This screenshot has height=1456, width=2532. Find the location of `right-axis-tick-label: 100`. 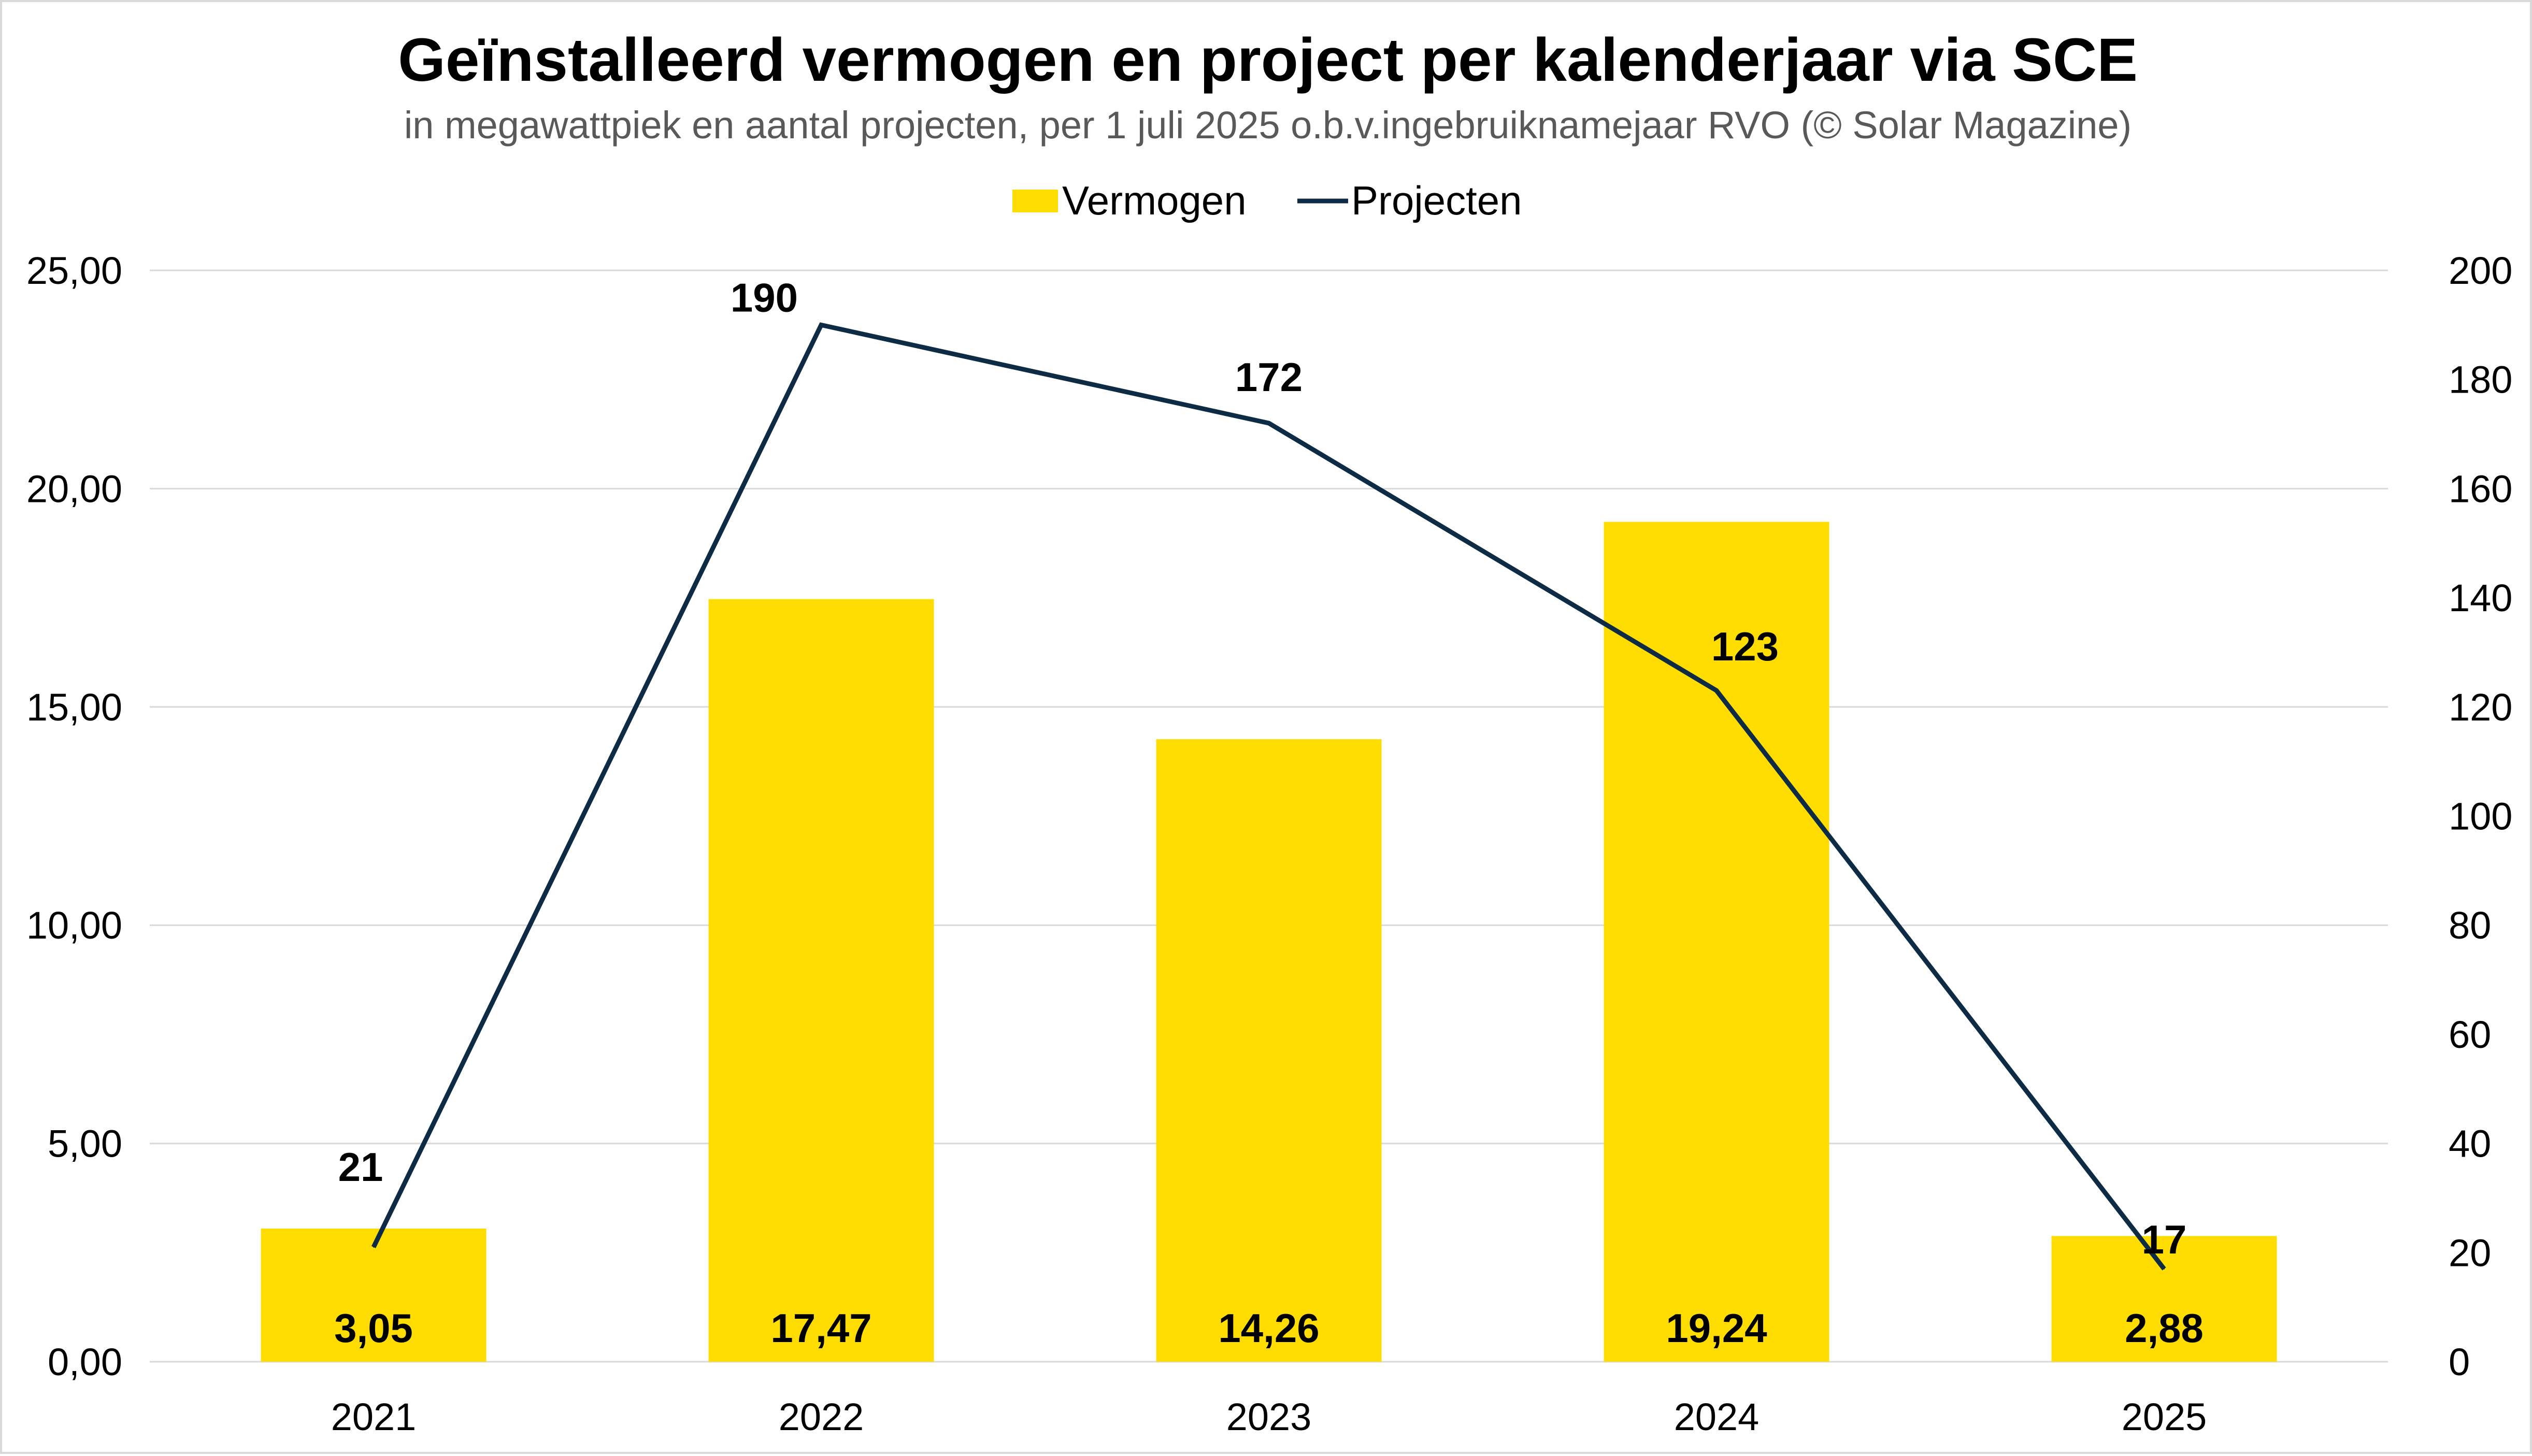

right-axis-tick-label: 100 is located at coordinates (2480, 816).